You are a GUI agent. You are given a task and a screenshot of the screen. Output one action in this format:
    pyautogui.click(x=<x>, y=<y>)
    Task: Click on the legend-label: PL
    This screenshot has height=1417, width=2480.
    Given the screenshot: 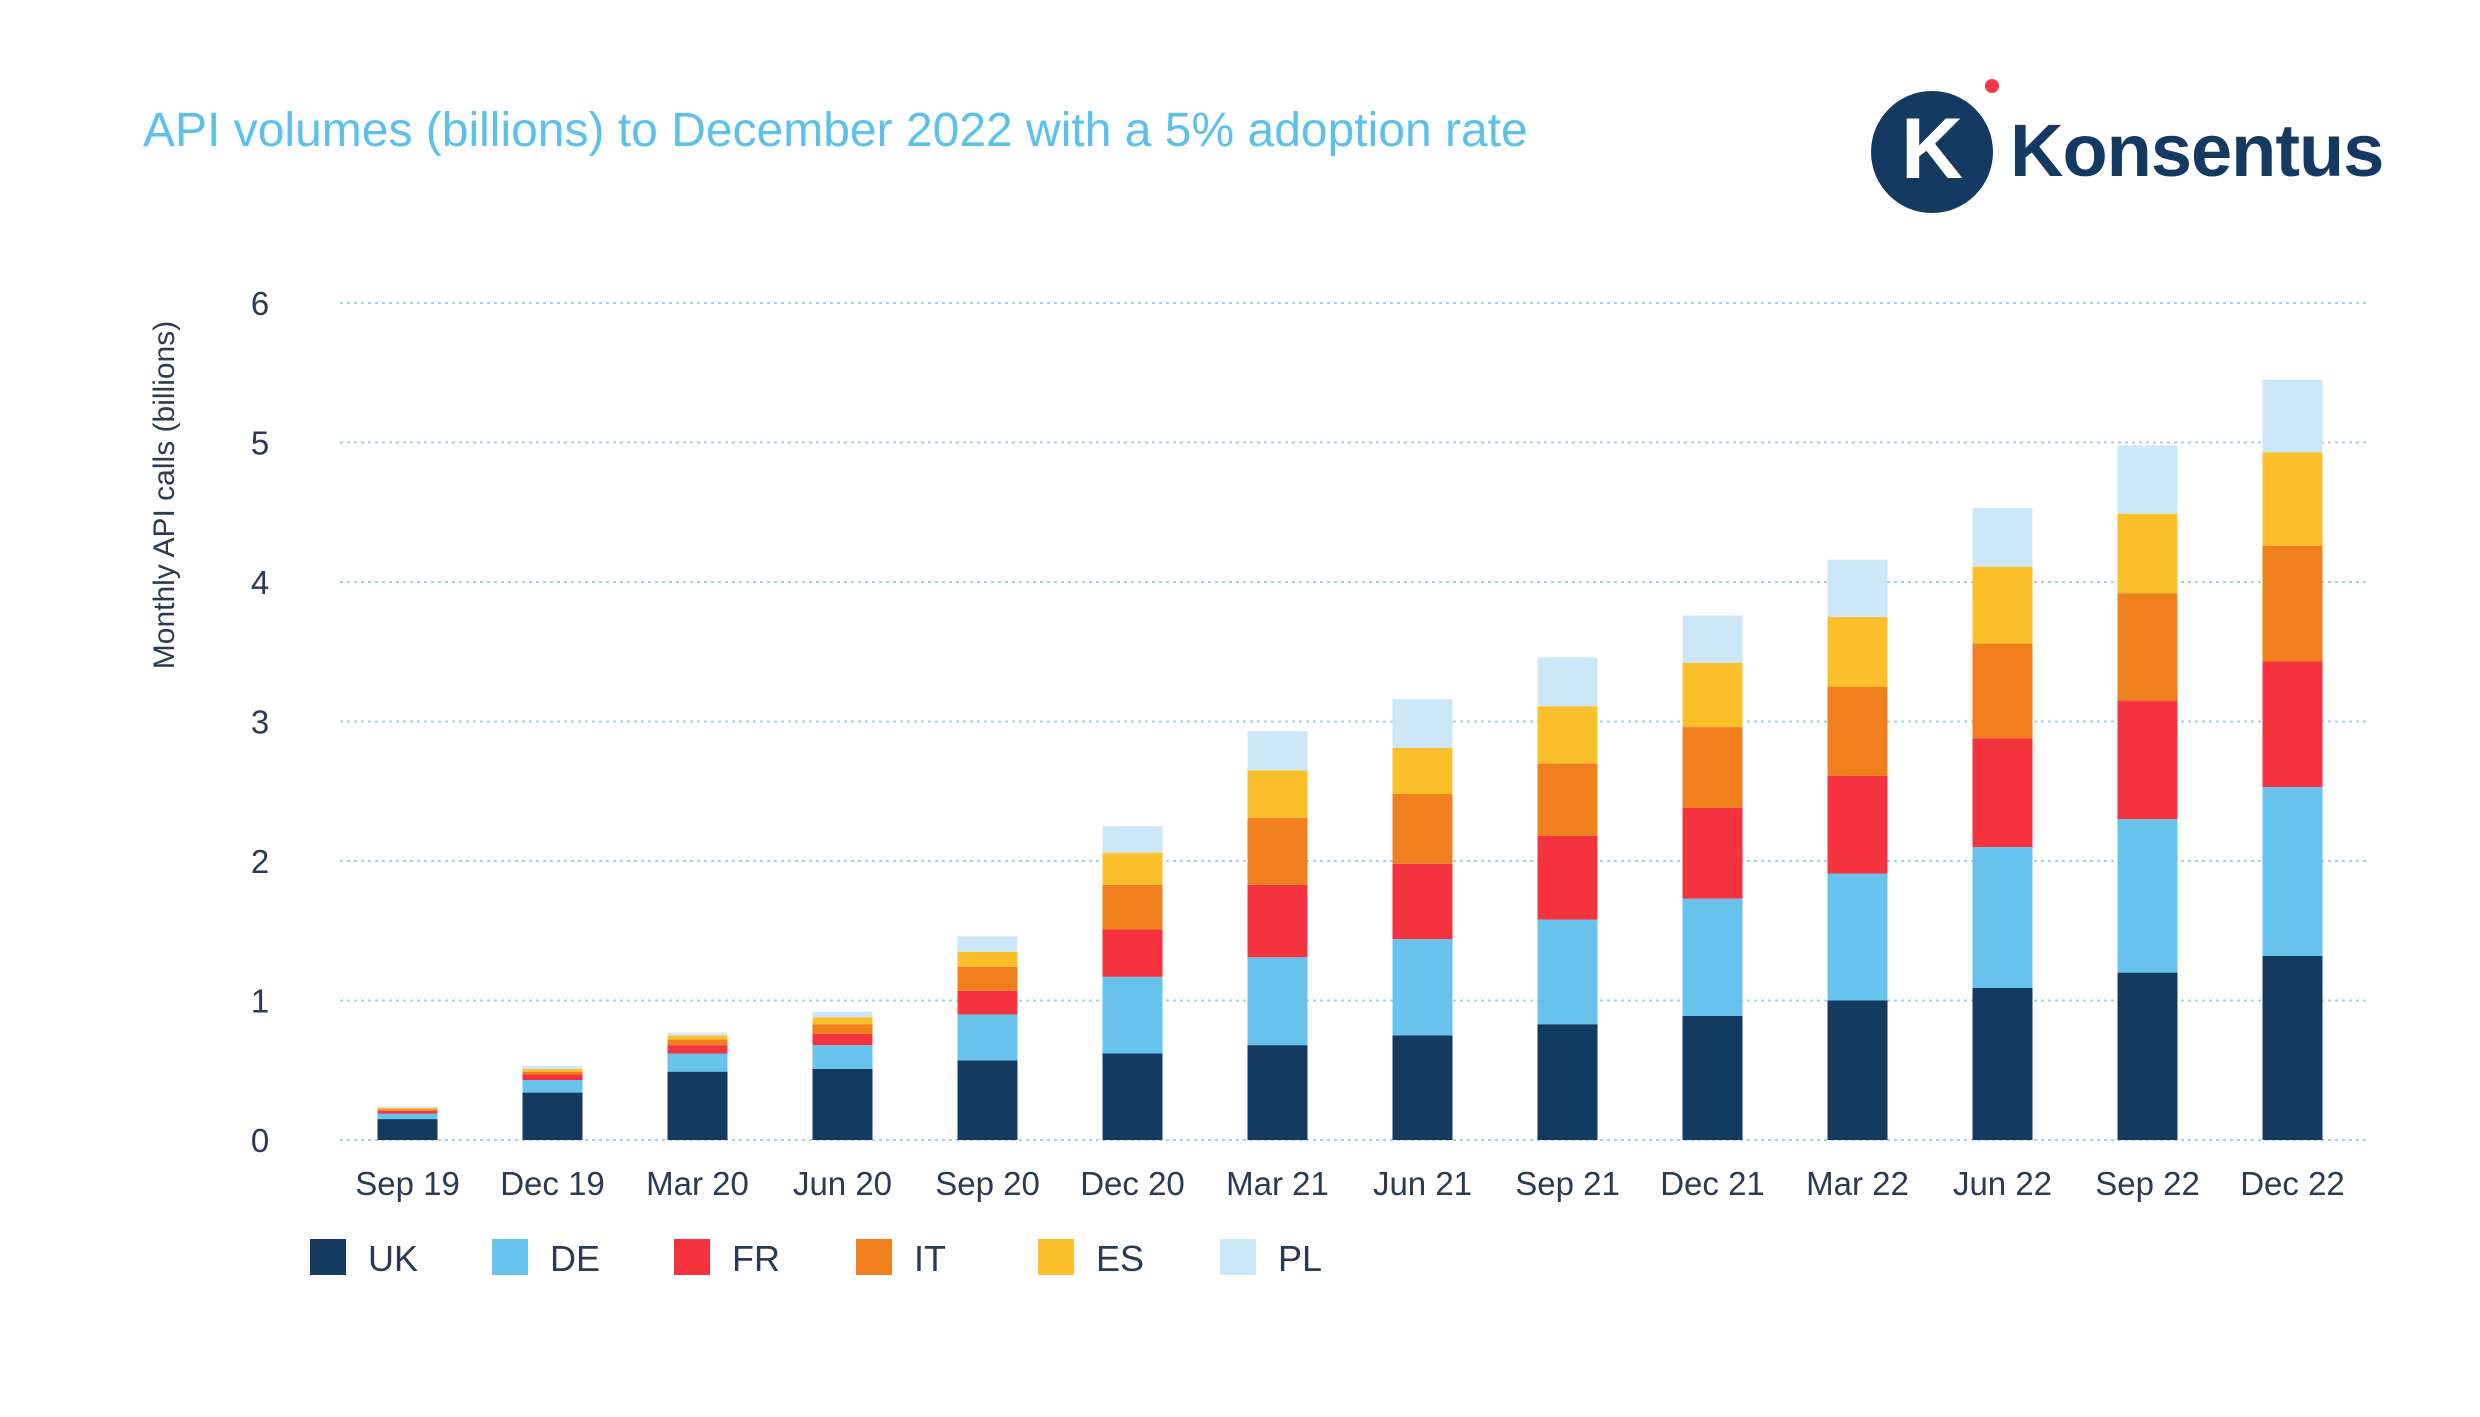 What is the action you would take?
    pyautogui.click(x=1300, y=1258)
    